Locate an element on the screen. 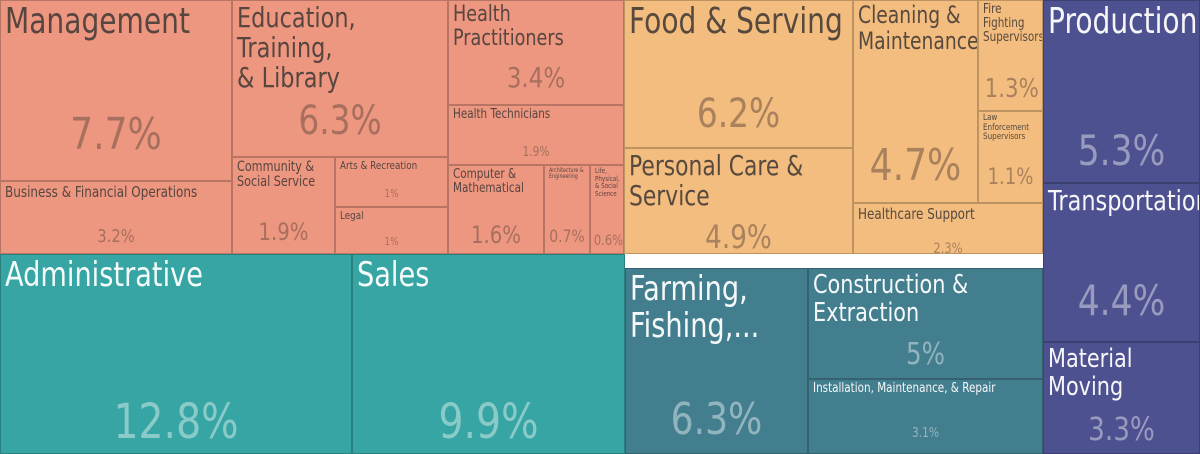 The image size is (1200, 454). treemap-cell-label: Personal Care & Service is located at coordinates (716, 181).